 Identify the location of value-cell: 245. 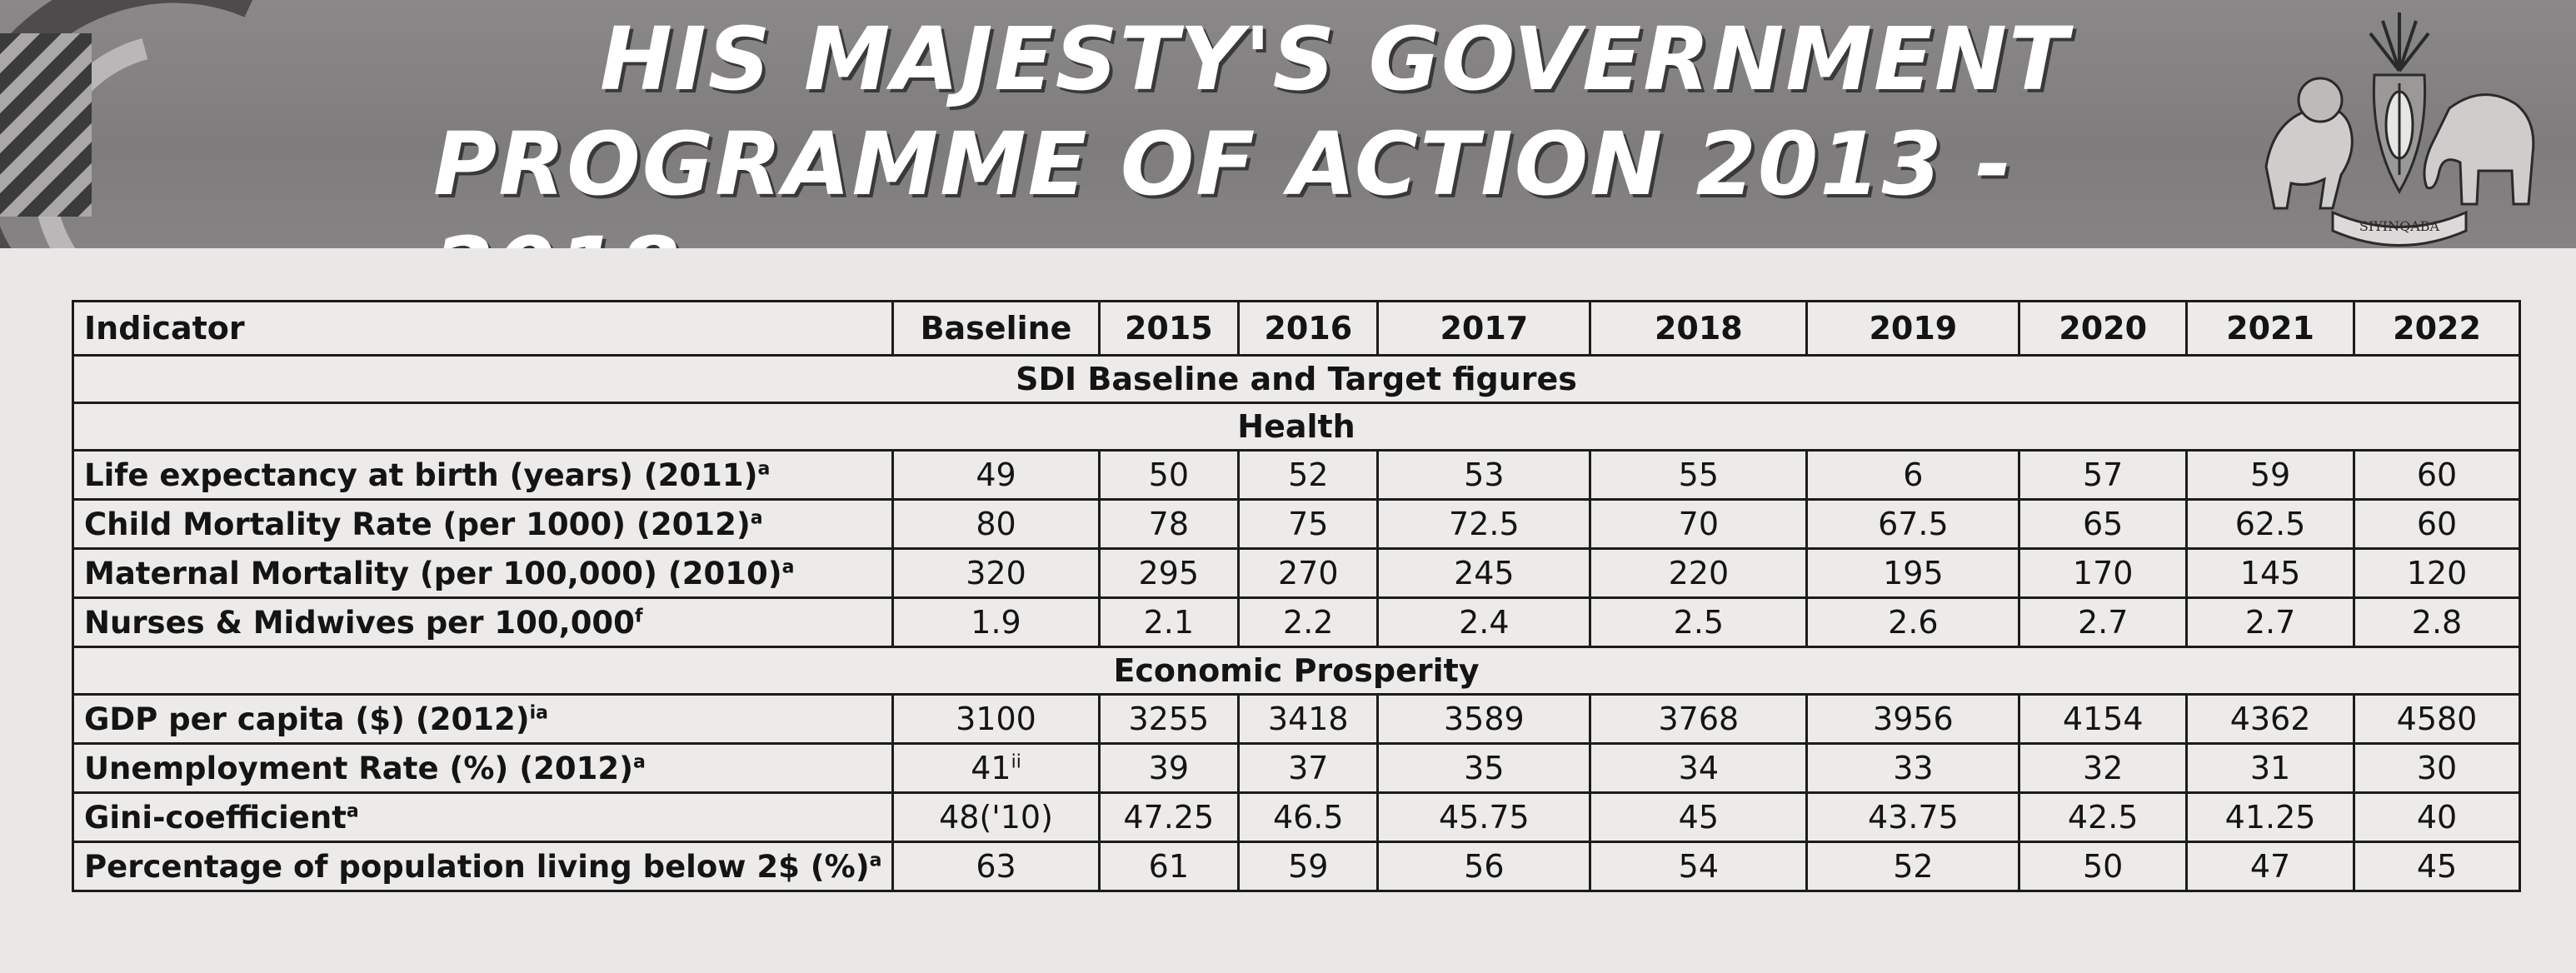
(1484, 573).